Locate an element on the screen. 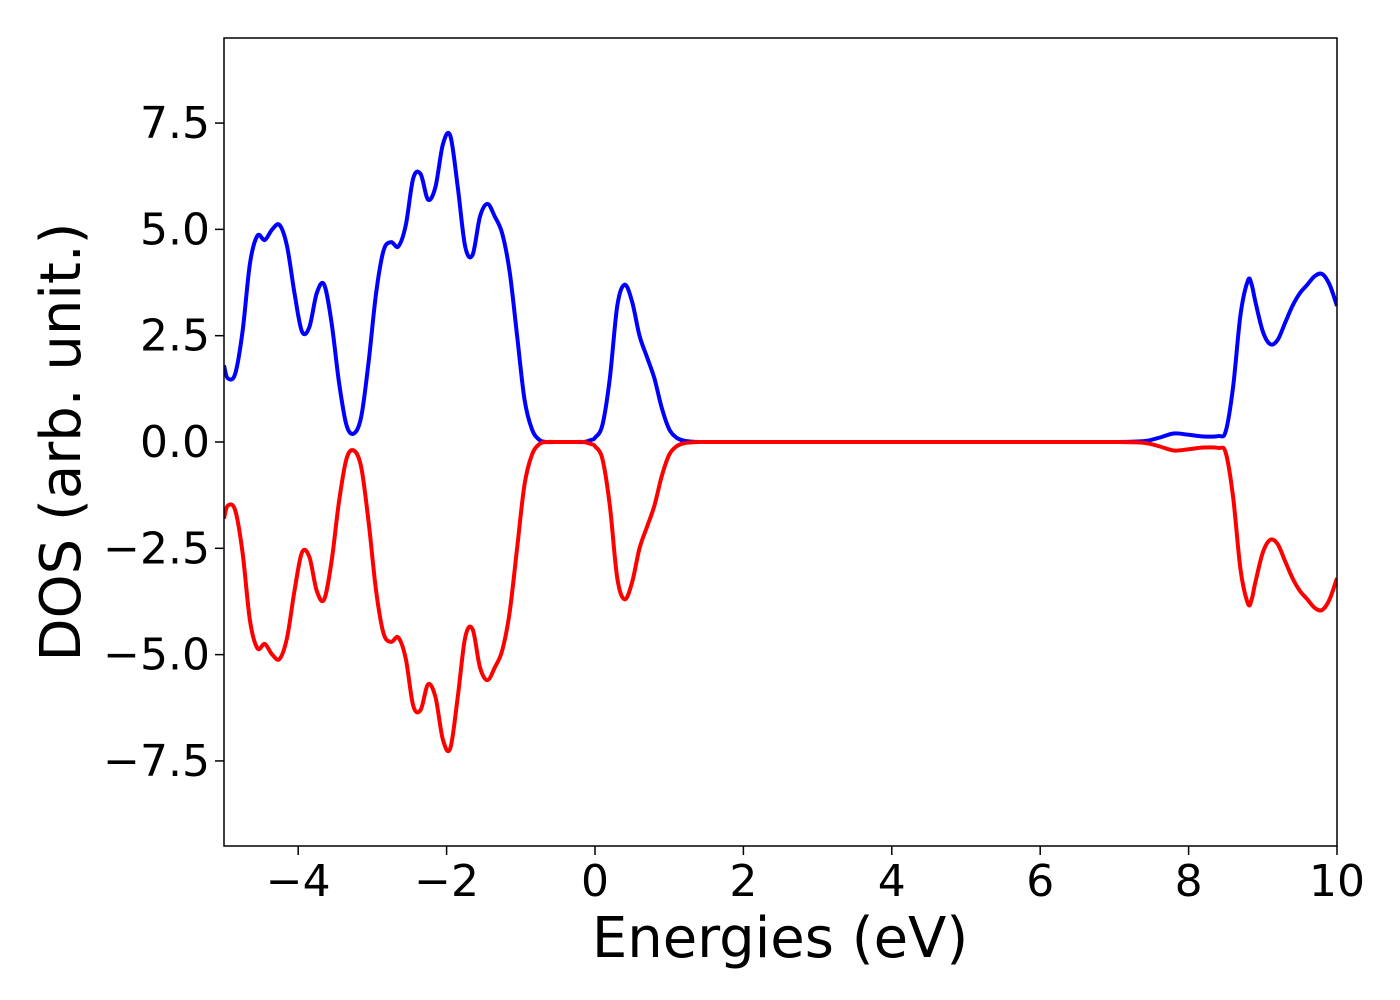 The width and height of the screenshot is (1400, 1000). x-tick-label: 10 is located at coordinates (1337, 881).